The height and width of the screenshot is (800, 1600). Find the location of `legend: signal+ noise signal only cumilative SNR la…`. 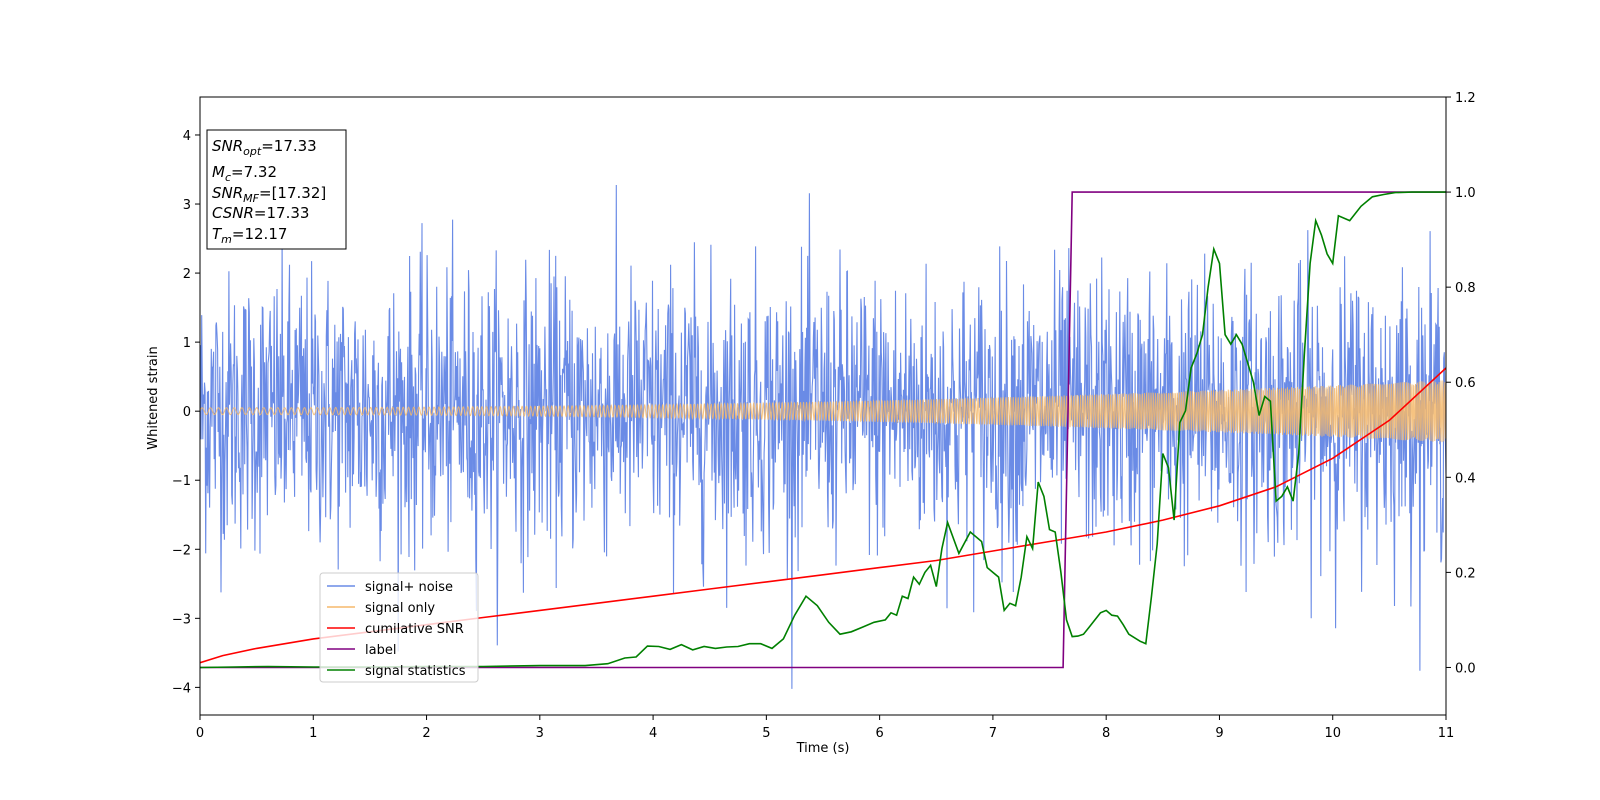

legend: signal+ noise signal only cumilative SNR la… is located at coordinates (399, 627).